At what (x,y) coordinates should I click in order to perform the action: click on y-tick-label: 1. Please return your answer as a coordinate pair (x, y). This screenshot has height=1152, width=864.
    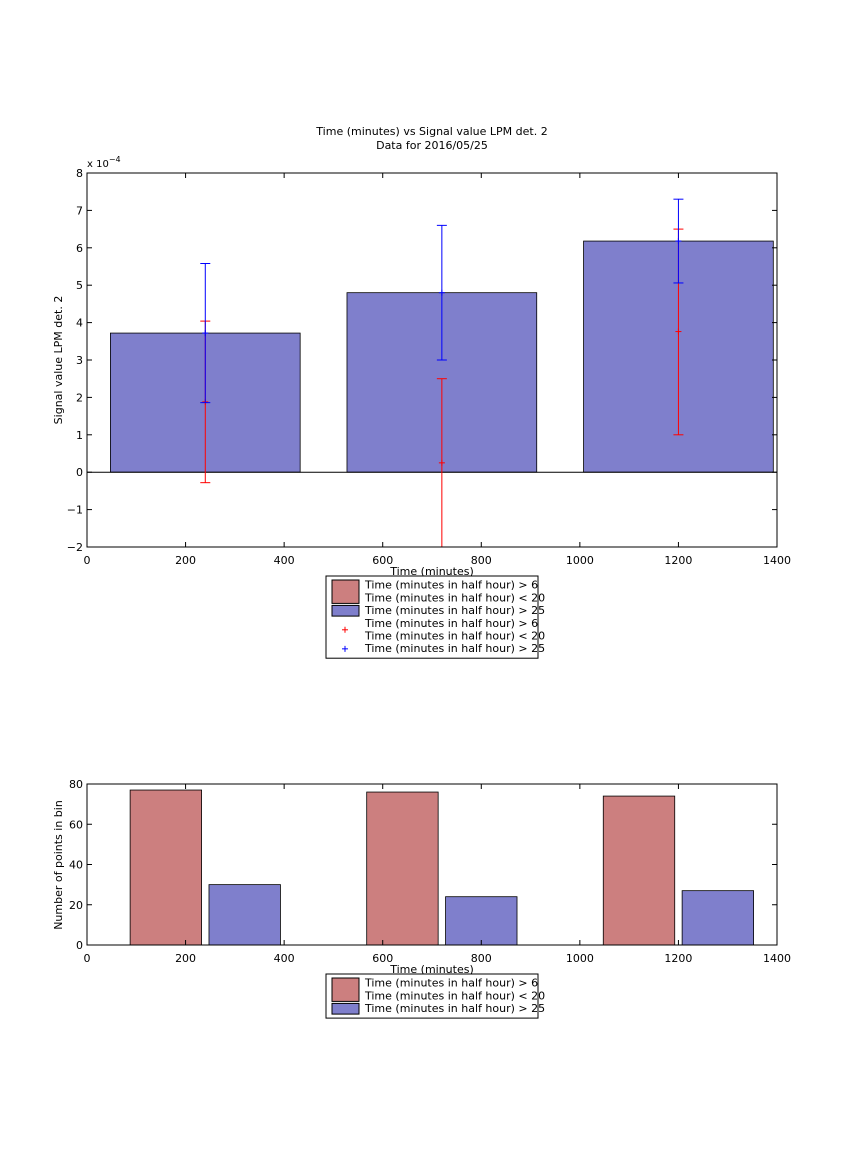
    Looking at the image, I should click on (79, 435).